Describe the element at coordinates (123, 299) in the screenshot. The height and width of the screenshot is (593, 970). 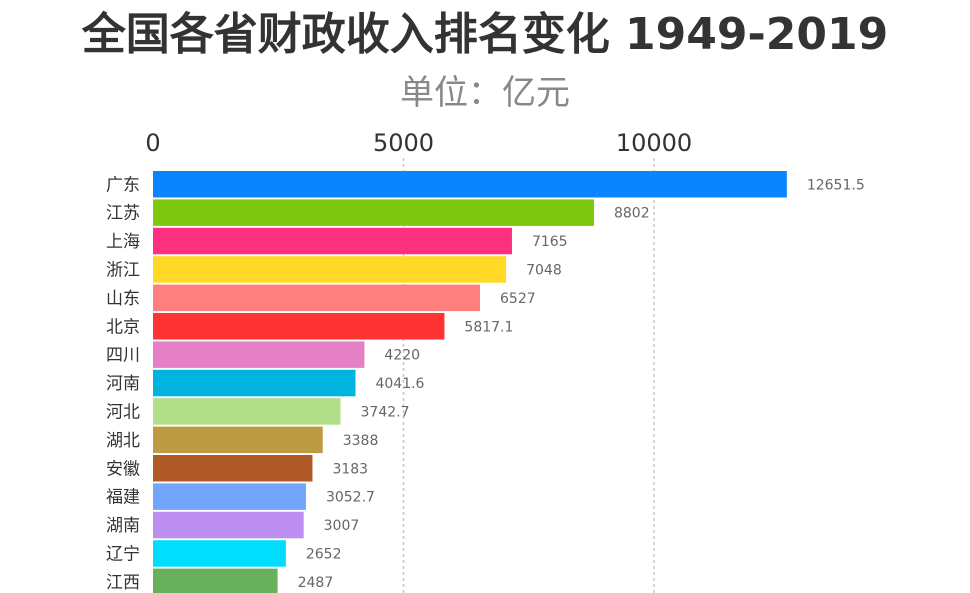
I see `category-label: 山东` at that location.